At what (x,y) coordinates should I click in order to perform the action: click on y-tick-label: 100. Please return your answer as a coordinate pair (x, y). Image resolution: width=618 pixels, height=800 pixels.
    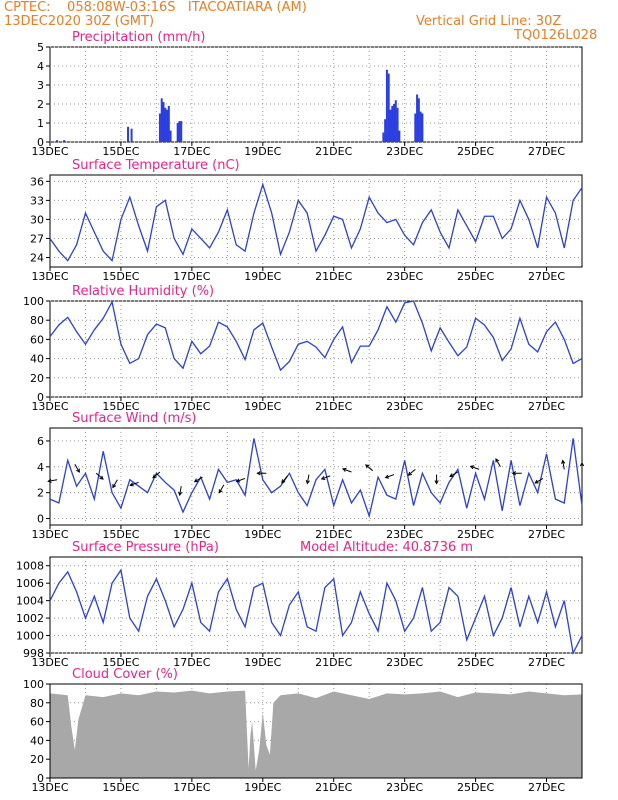
    Looking at the image, I should click on (33, 684).